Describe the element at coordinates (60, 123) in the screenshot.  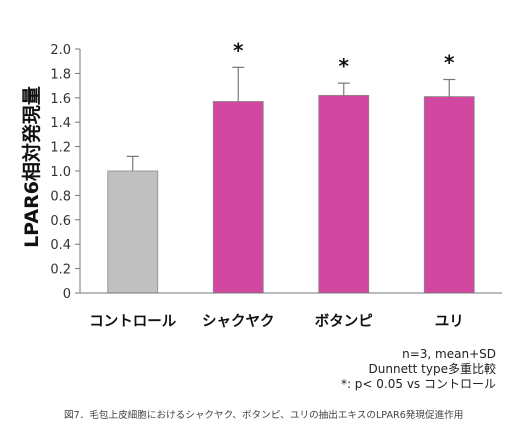
I see `y-tick-label: 1.4` at that location.